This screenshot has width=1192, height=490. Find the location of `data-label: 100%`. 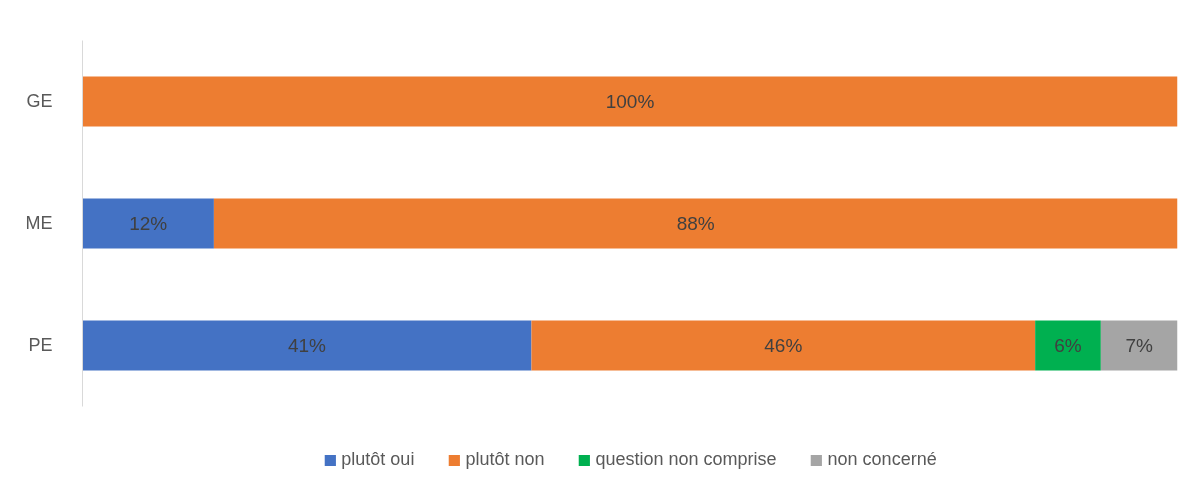

data-label: 100% is located at coordinates (630, 101).